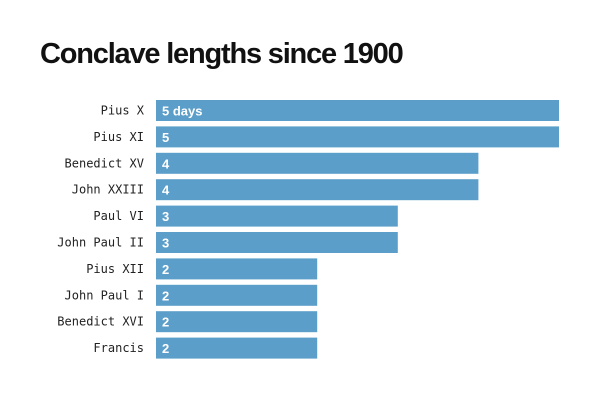 Image resolution: width=600 pixels, height=400 pixels. I want to click on category-label: Benedict XV, so click(104, 163).